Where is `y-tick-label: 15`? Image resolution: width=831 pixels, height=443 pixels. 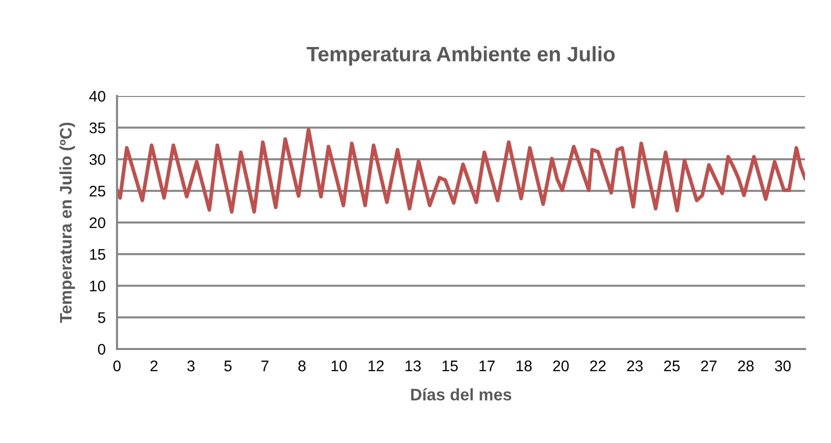 y-tick-label: 15 is located at coordinates (98, 254).